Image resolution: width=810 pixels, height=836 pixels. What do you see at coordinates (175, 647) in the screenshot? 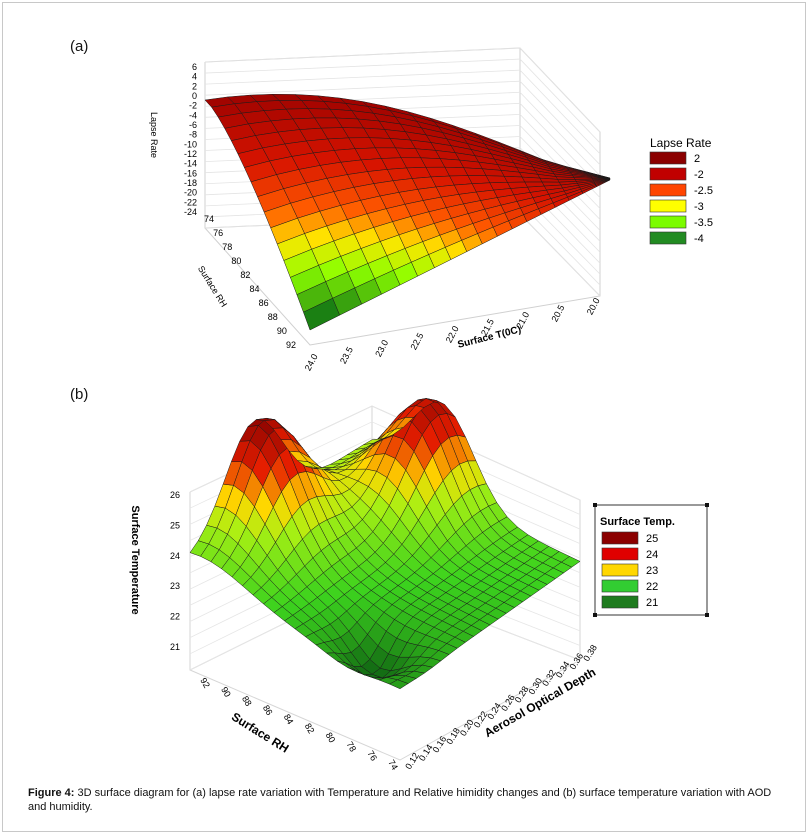
I see `chart-b-z-tick-label: 21` at bounding box center [175, 647].